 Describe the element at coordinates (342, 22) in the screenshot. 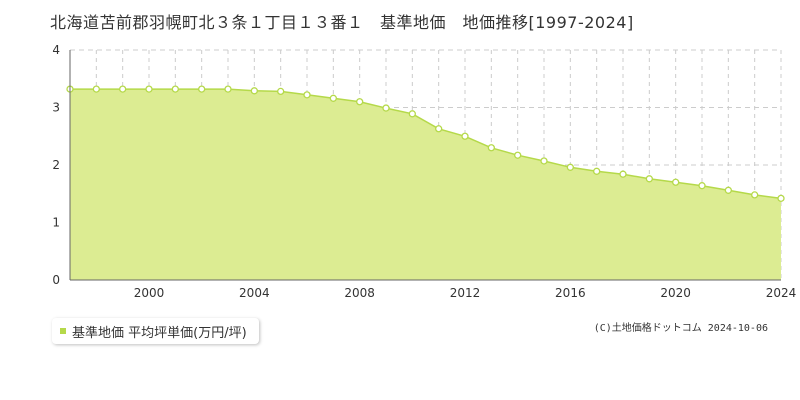

I see `chart-title: 北海道苫前郡羽幌町北３条１丁目１３番１ 基準地価 地価推移[1997-2024]` at that location.